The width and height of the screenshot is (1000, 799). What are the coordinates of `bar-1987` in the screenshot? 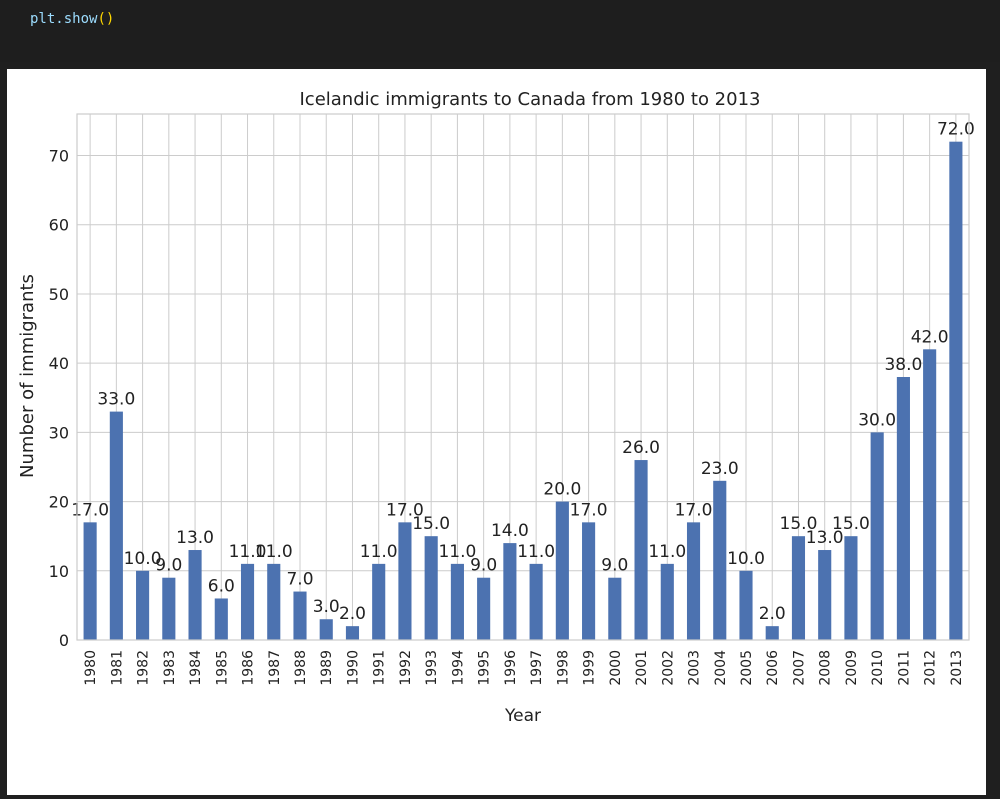 It's located at (274, 601).